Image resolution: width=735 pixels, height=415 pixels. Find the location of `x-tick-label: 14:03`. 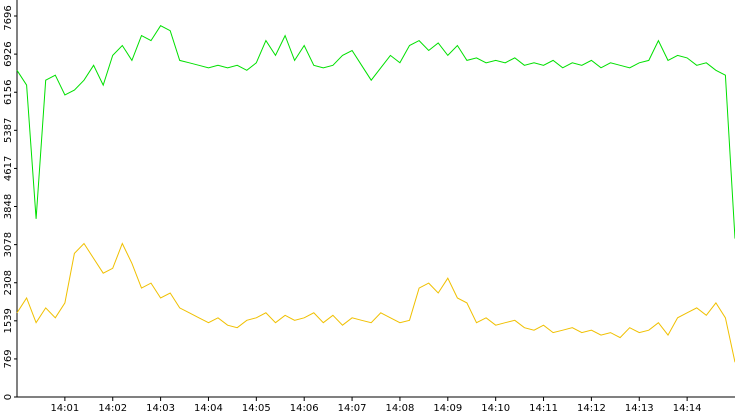

x-tick-label: 14:03 is located at coordinates (160, 408).